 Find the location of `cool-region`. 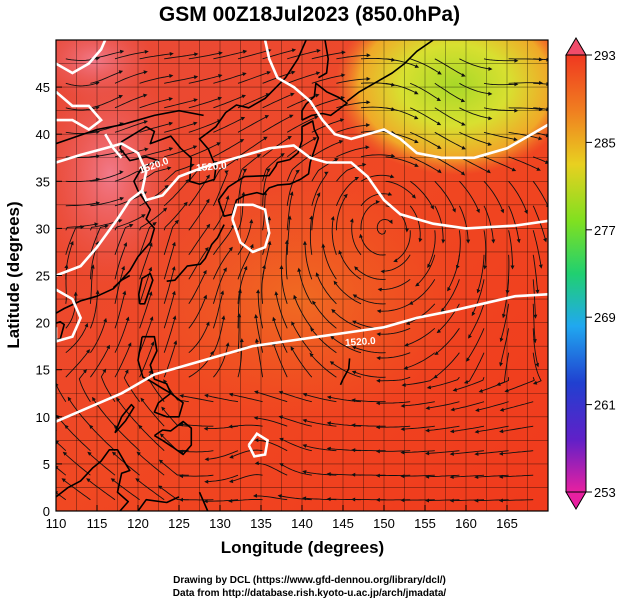

cool-region is located at coordinates (441, 107).